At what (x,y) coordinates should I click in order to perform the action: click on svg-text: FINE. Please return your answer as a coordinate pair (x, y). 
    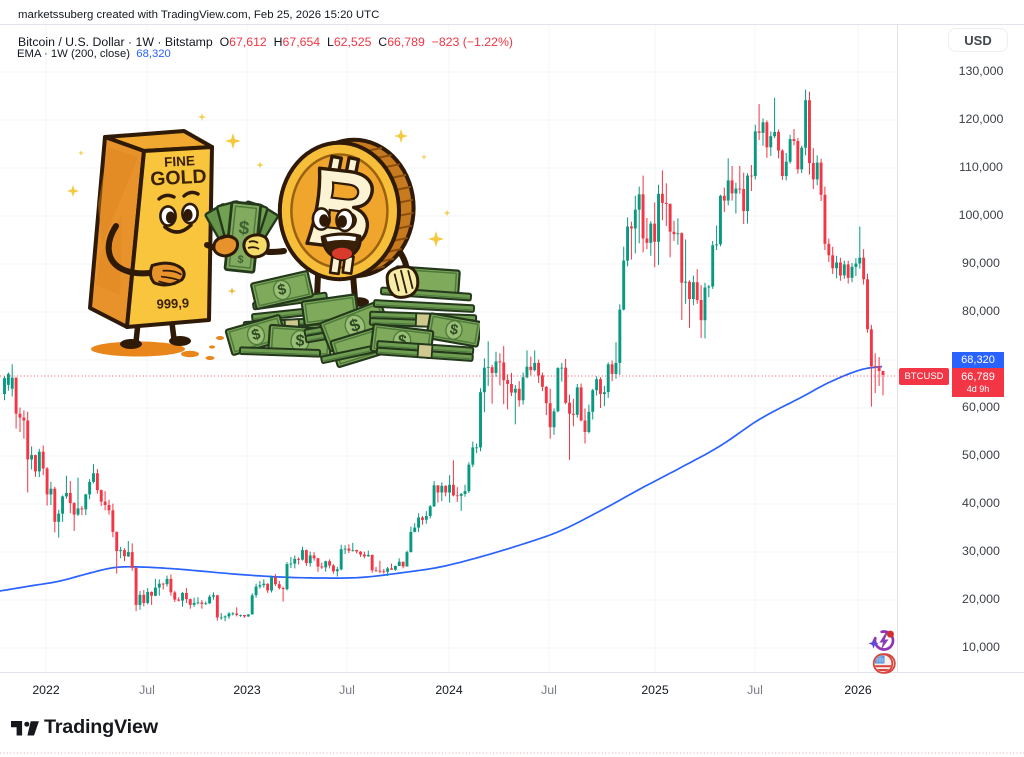
    Looking at the image, I should click on (180, 161).